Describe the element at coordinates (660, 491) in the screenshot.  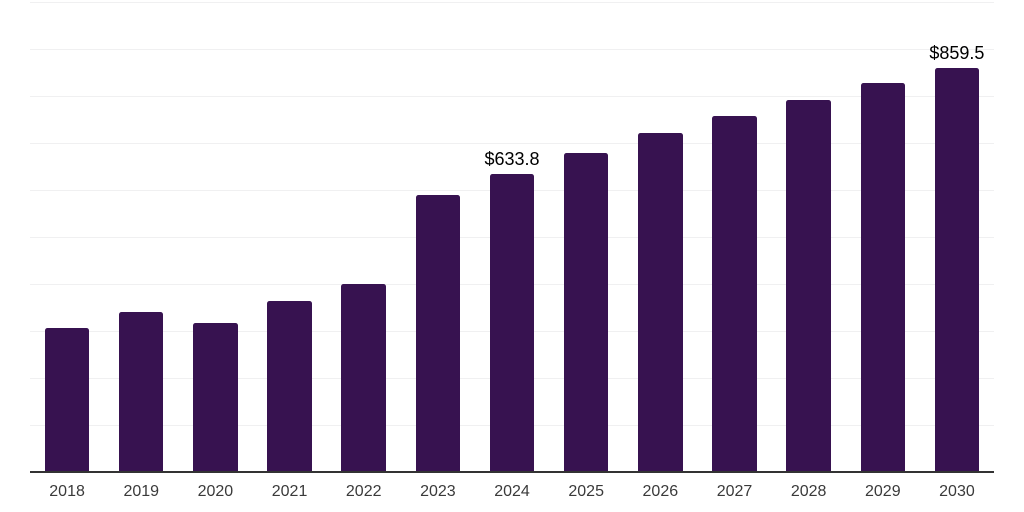
I see `x-tick-2026: 2026` at that location.